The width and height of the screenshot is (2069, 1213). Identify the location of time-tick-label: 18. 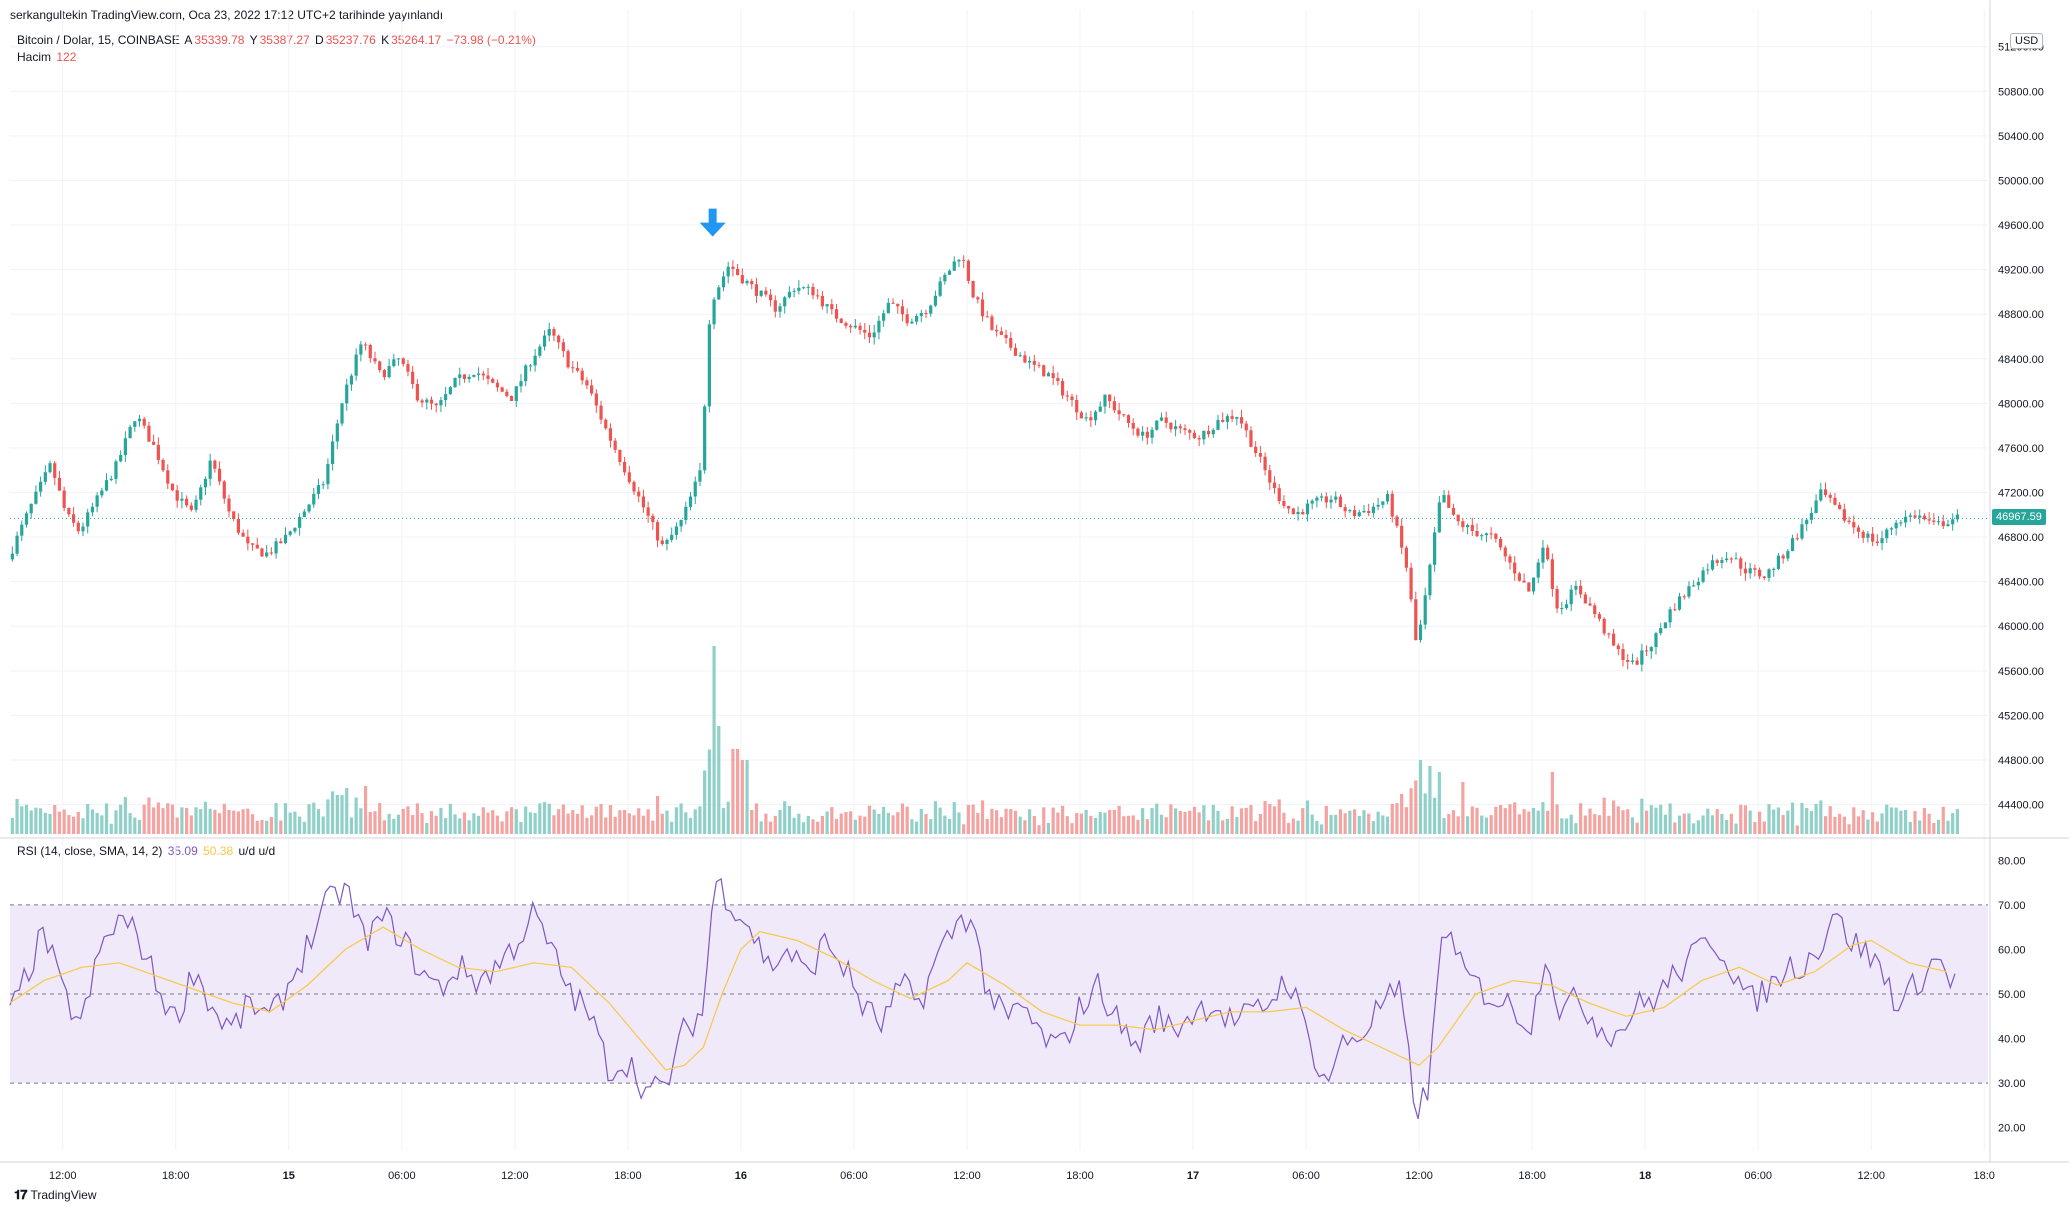
(1645, 1176).